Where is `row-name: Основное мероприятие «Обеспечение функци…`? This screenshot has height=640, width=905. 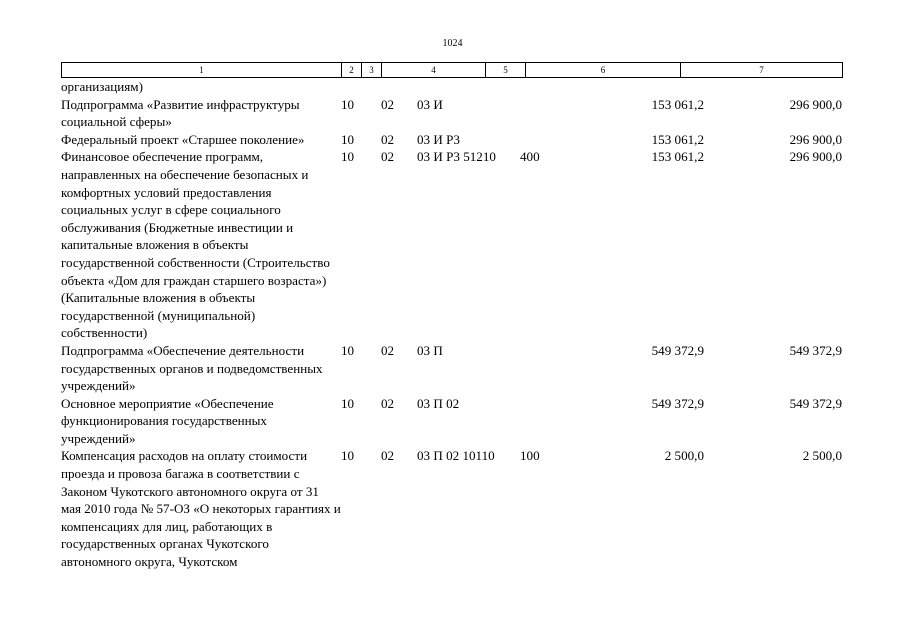
row-name: Основное мероприятие «Обеспечение функци… is located at coordinates (167, 420).